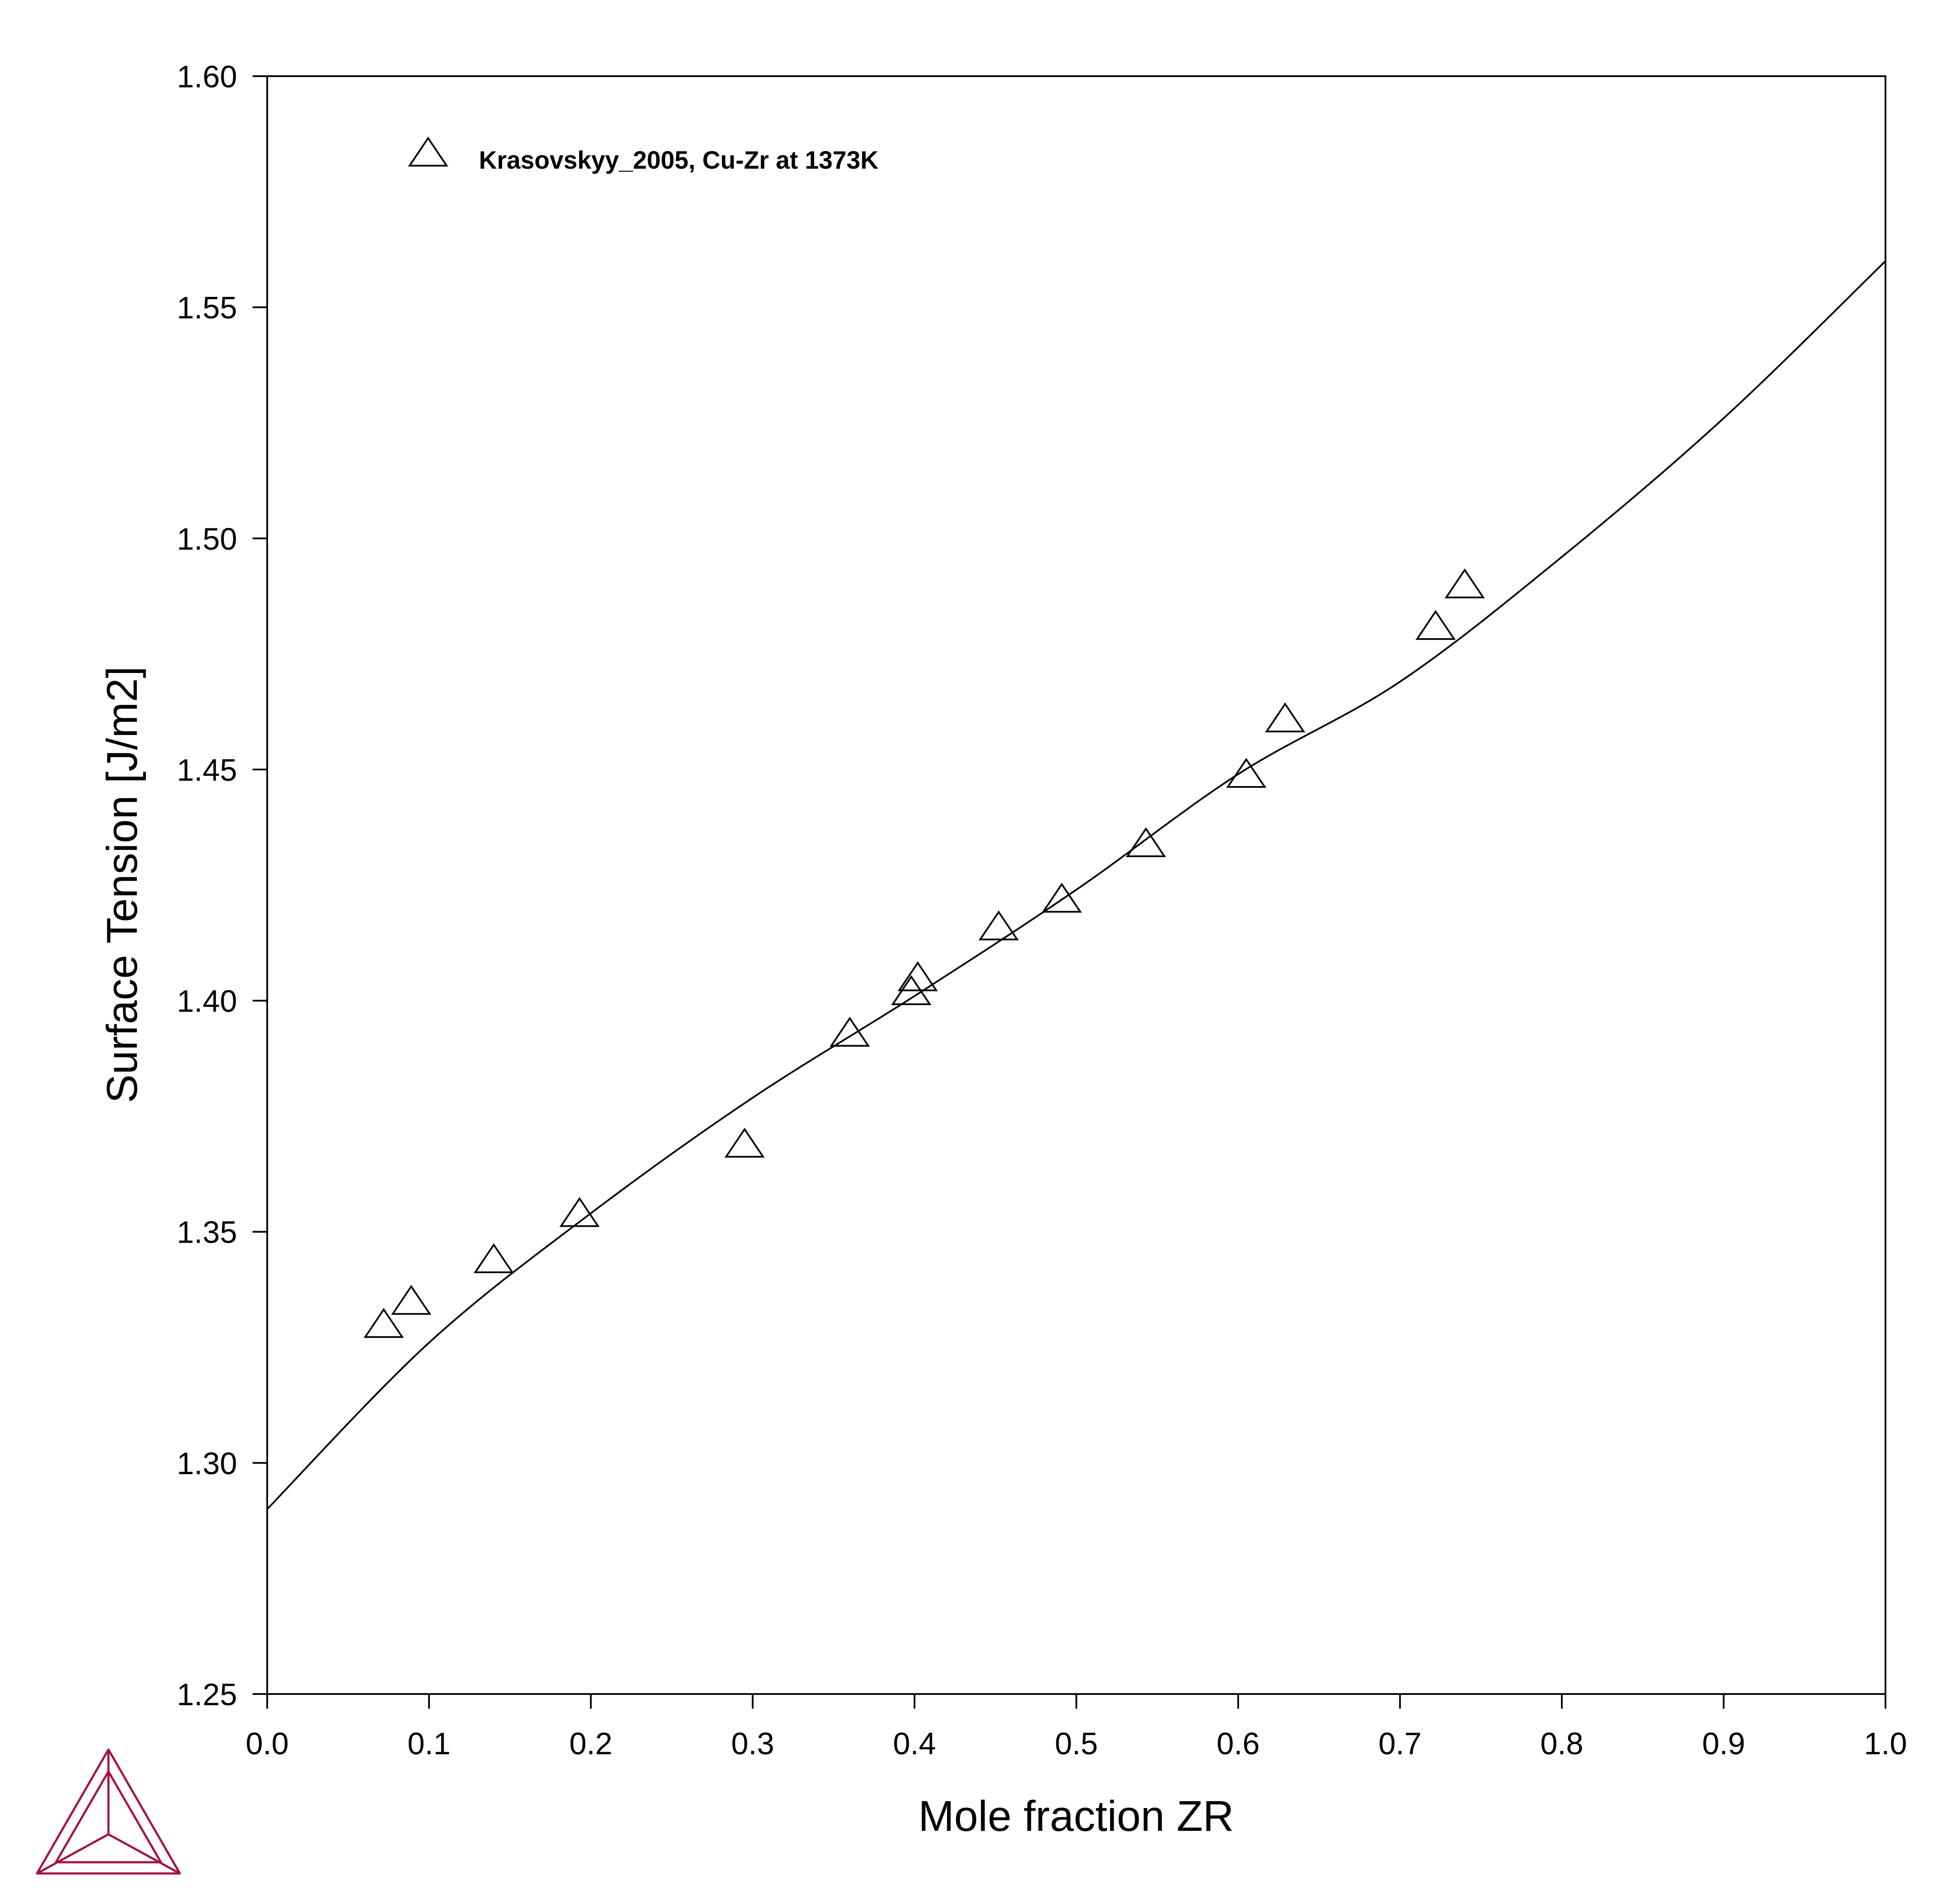 The width and height of the screenshot is (1947, 1904). What do you see at coordinates (1238, 1744) in the screenshot?
I see `x-tick-label: 0.6` at bounding box center [1238, 1744].